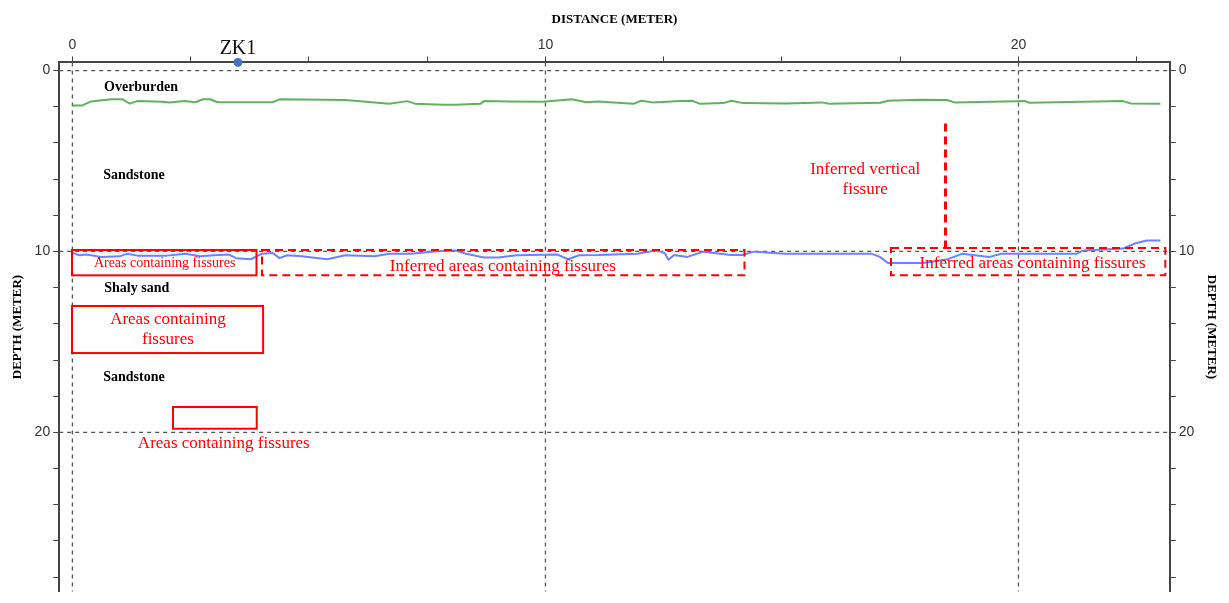  I want to click on y-axis-title: DEPTH (METER), so click(17, 327).